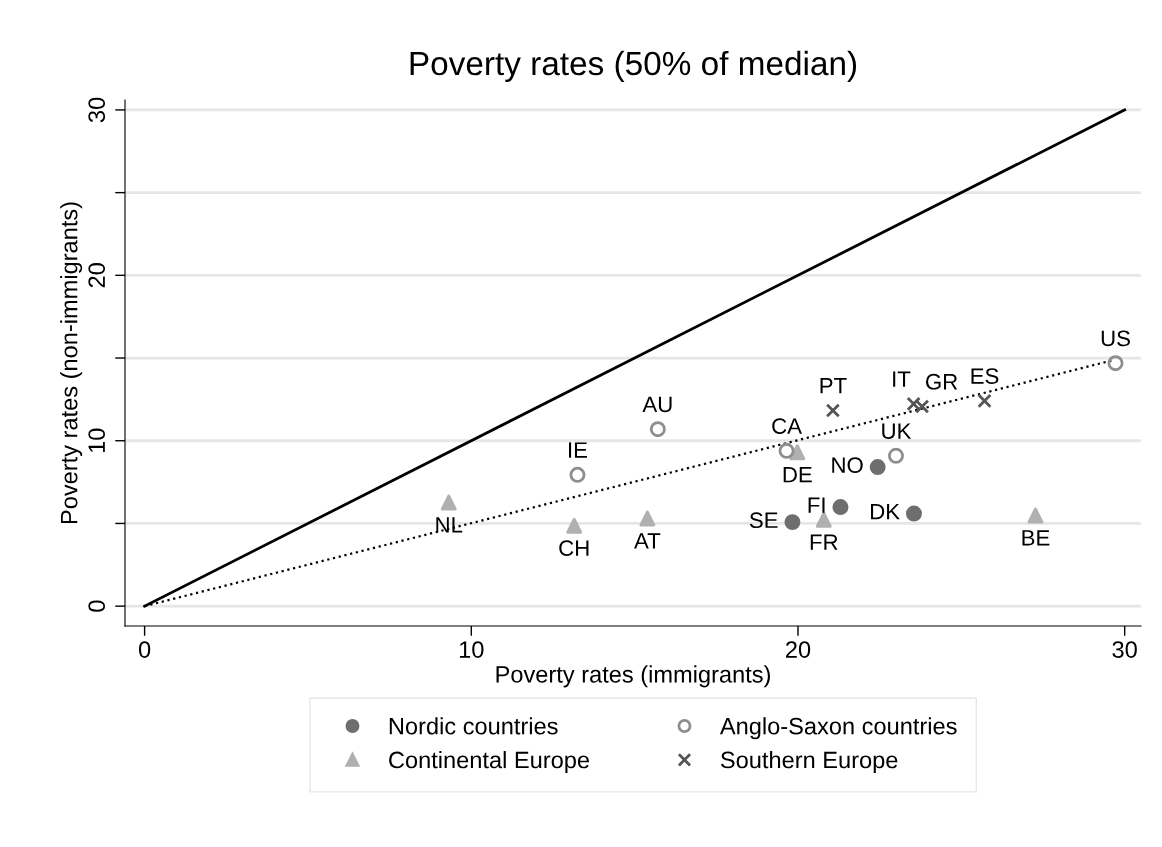 The width and height of the screenshot is (1162, 847). Describe the element at coordinates (1124, 649) in the screenshot. I see `x-tick-label: 30` at that location.